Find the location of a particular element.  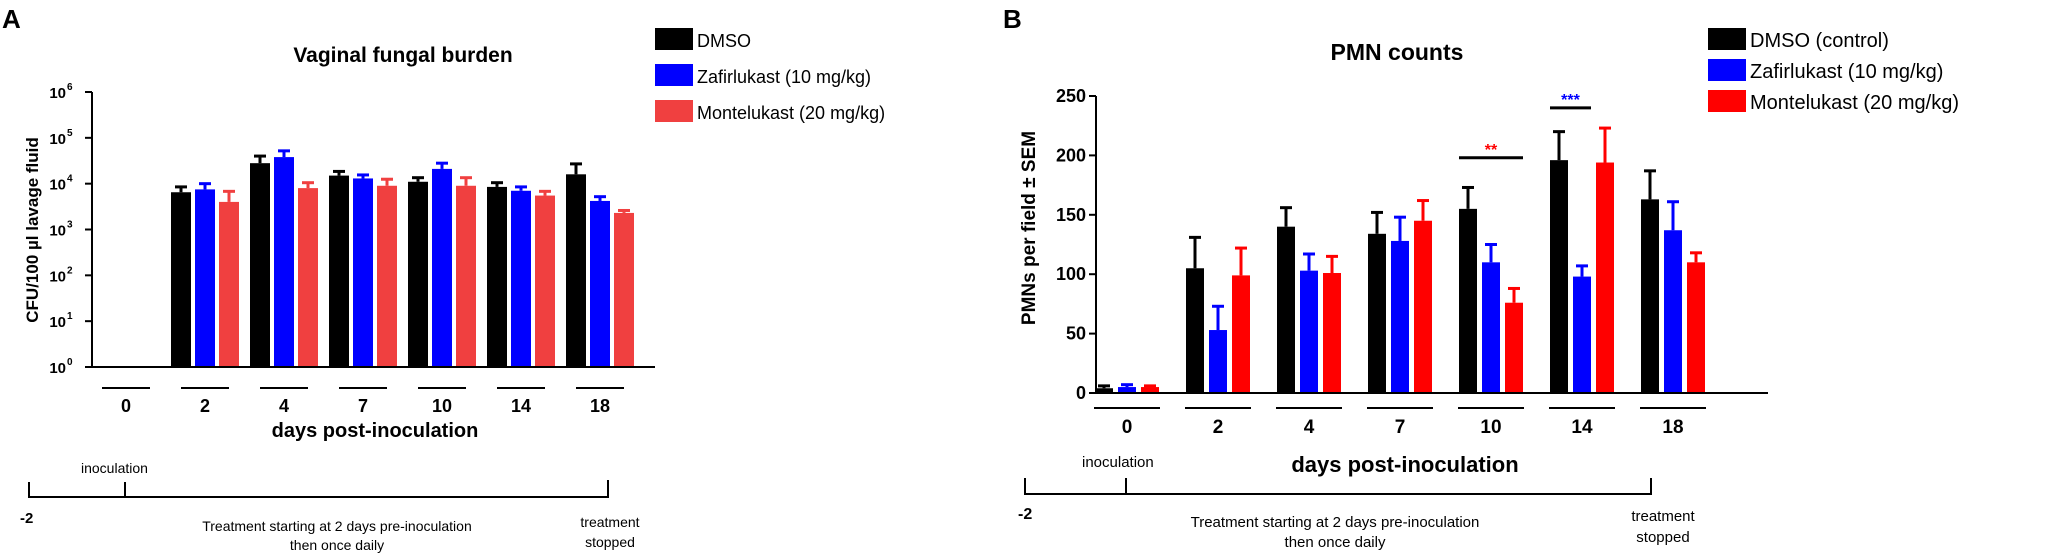

y-tick-exponent: 4 is located at coordinates (70, 179).